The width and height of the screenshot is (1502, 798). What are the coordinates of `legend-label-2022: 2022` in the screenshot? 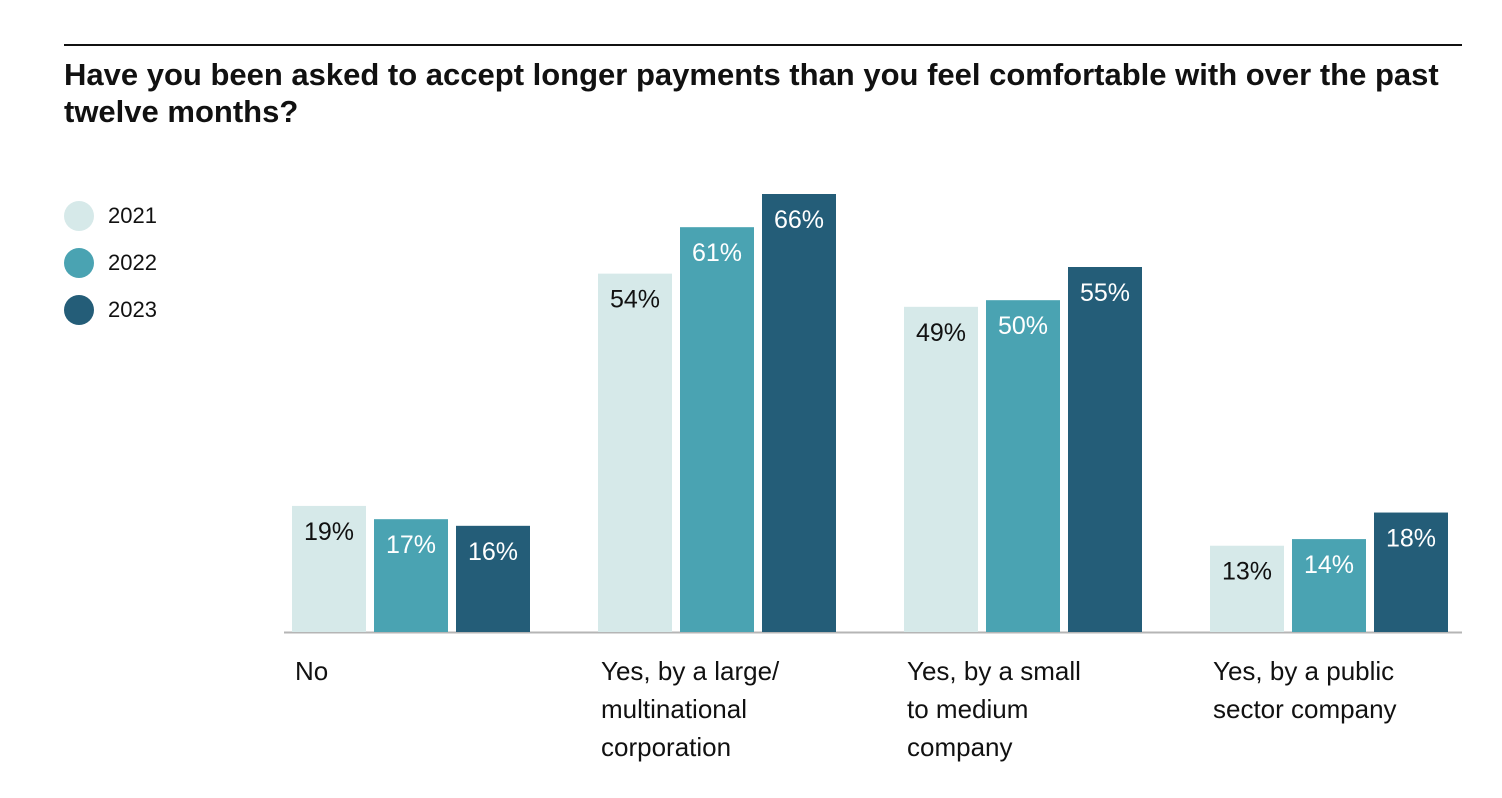 It's located at (132, 262).